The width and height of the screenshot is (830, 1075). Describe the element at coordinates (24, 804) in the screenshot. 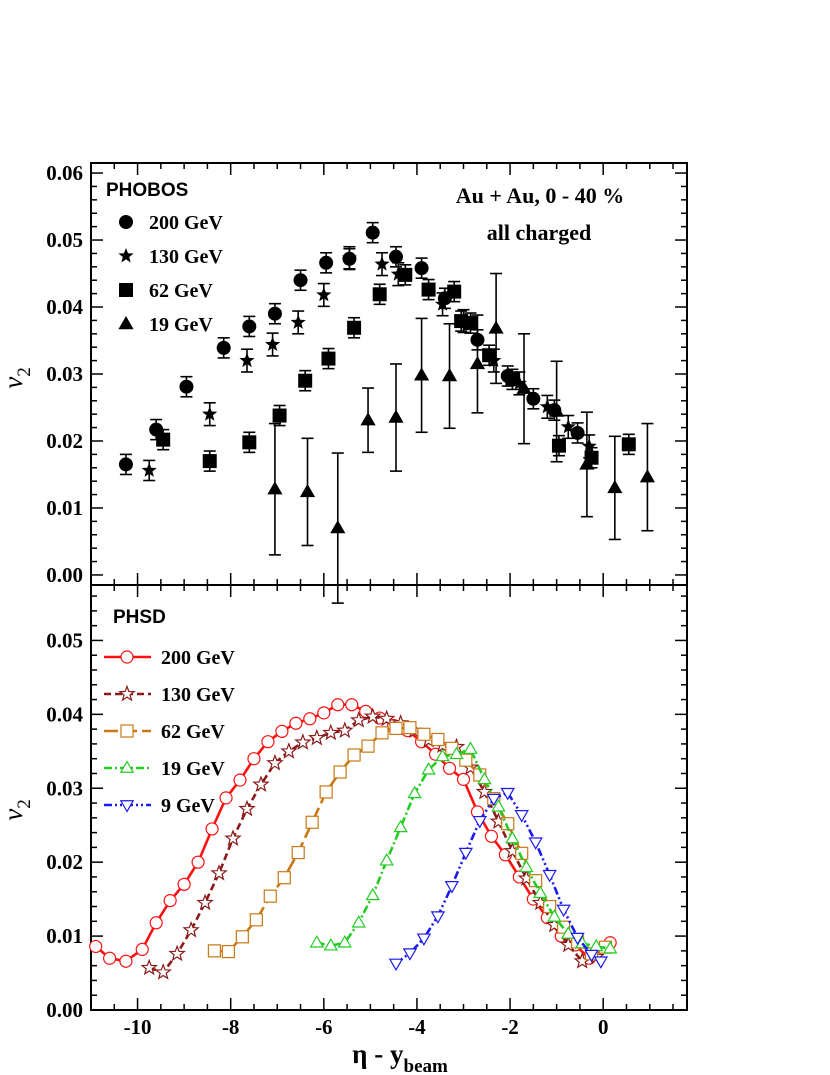

I see `bottom-ylabel-sub: 2` at that location.